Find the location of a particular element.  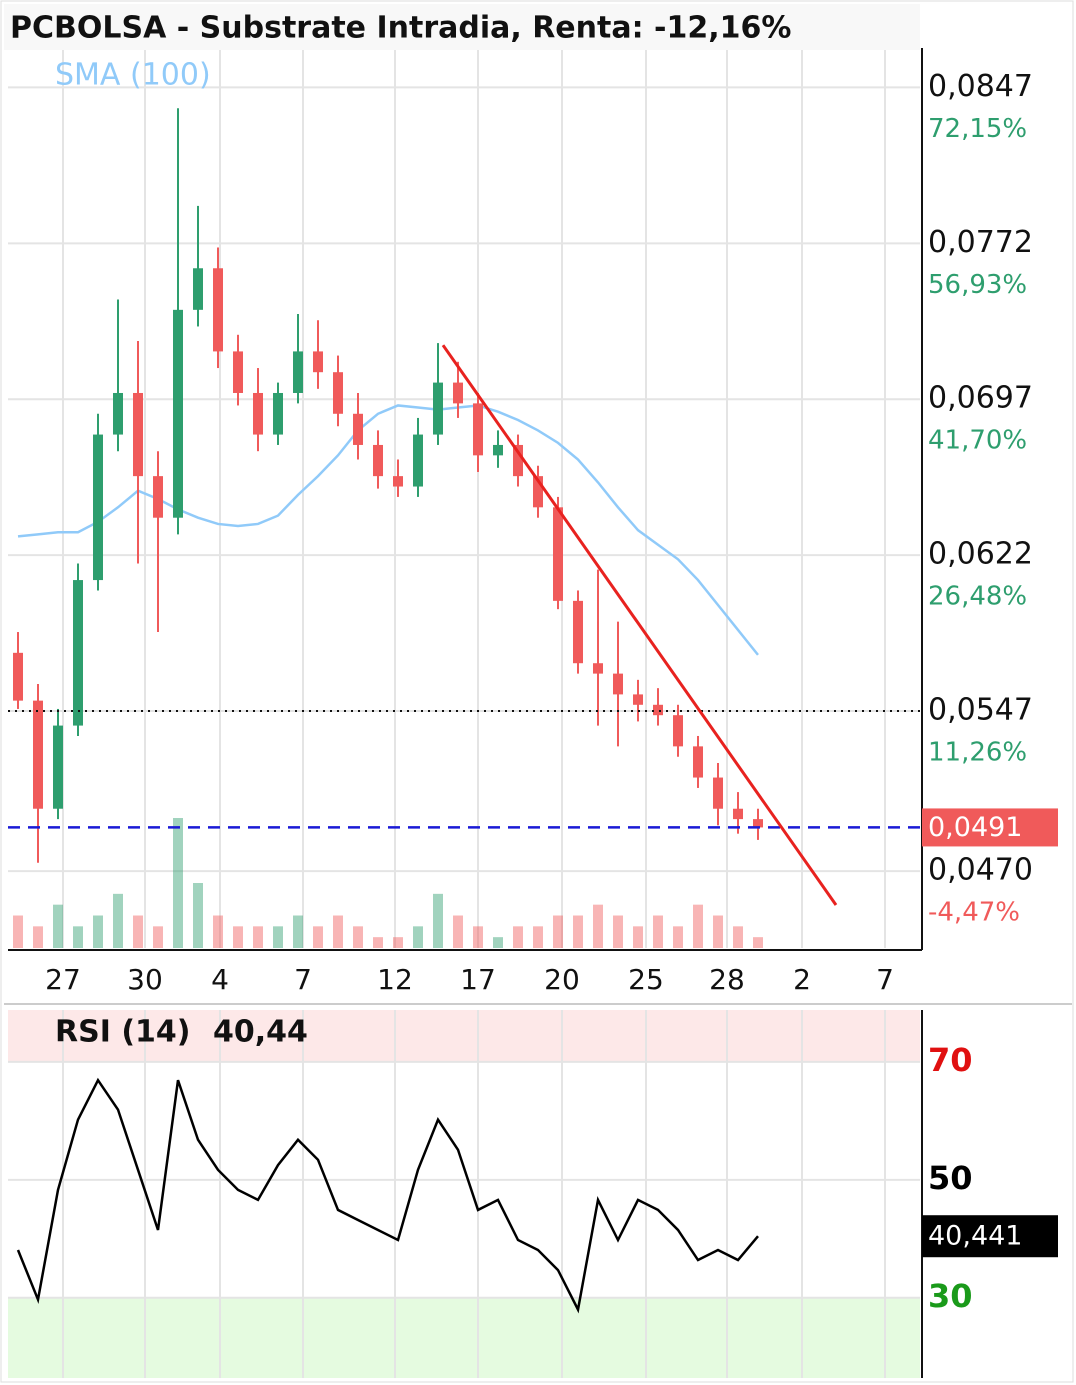

trendline is located at coordinates (639, 625).